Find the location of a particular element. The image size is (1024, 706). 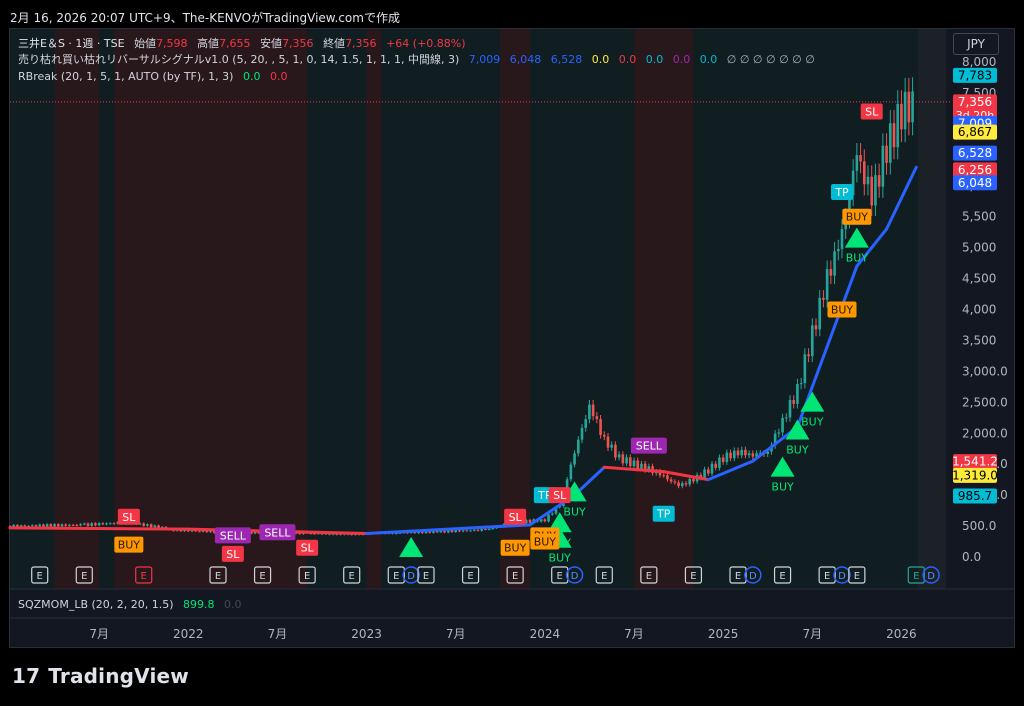

buy-marker-label: BUY is located at coordinates (842, 310).